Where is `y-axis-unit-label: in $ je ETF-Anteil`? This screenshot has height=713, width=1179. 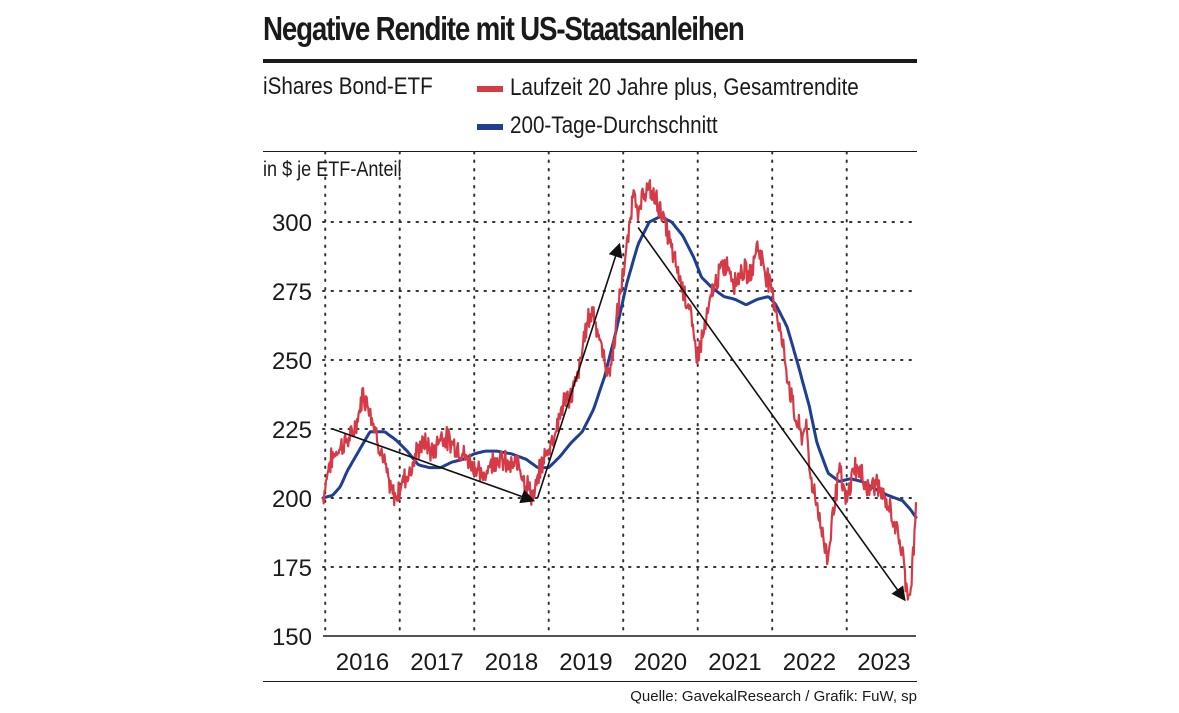 y-axis-unit-label: in $ je ETF-Anteil is located at coordinates (332, 169).